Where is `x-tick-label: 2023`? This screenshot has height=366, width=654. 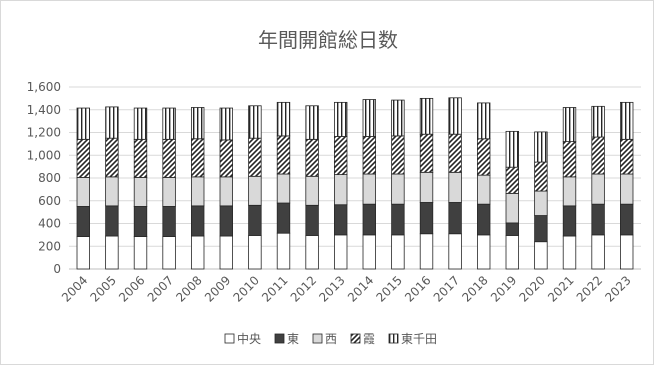
x-tick-label: 2023 is located at coordinates (617, 288).